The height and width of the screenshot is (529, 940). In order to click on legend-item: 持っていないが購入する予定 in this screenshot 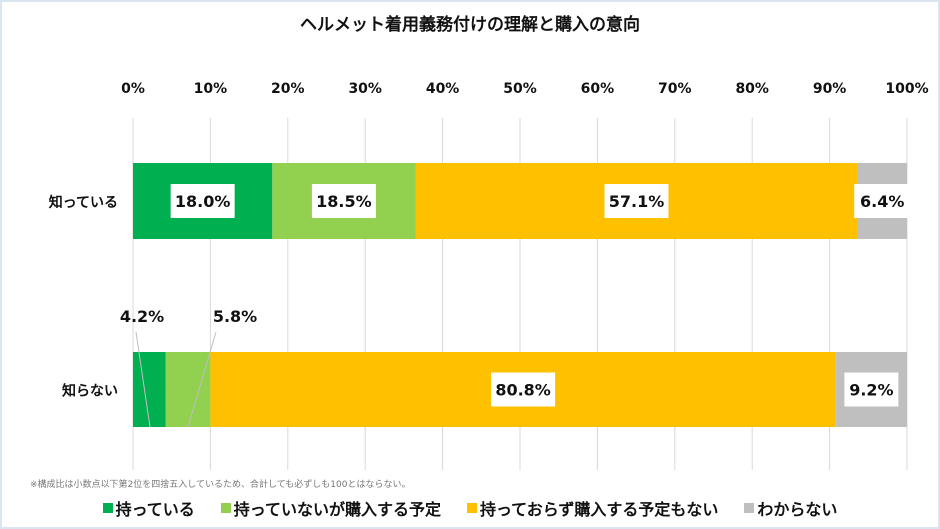, I will do `click(330, 508)`.